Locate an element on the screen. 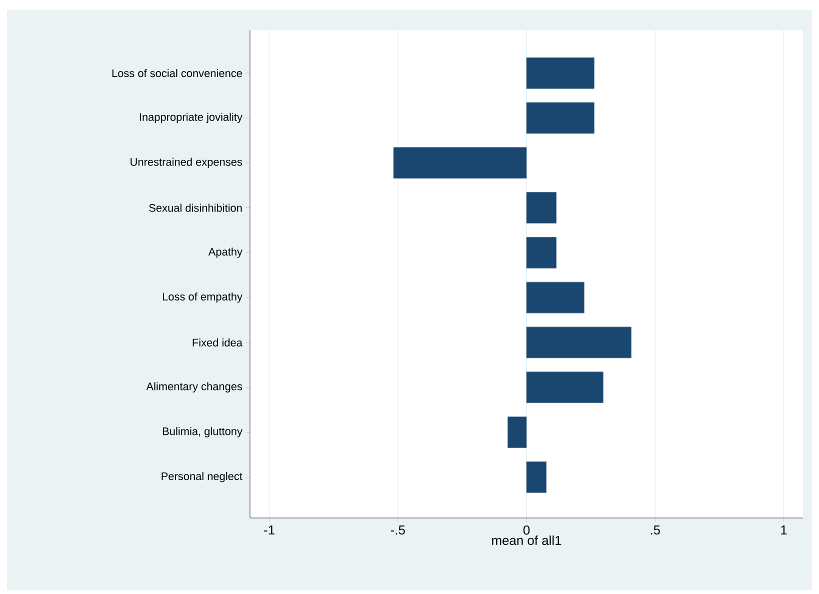 The image size is (819, 594). y-tick-label: Sexual disinhibition is located at coordinates (195, 208).